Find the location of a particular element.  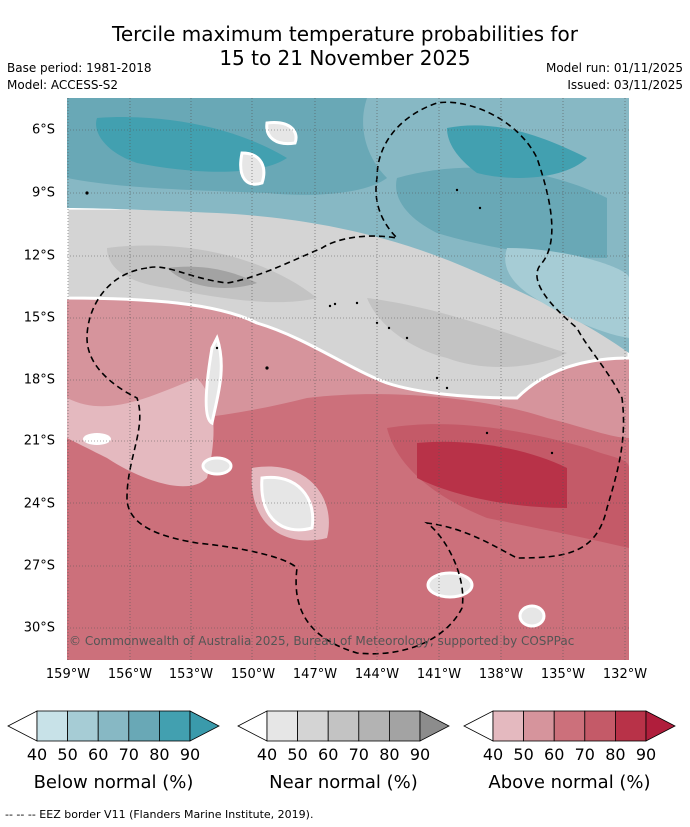

below-normal-90-b is located at coordinates (517, 151).